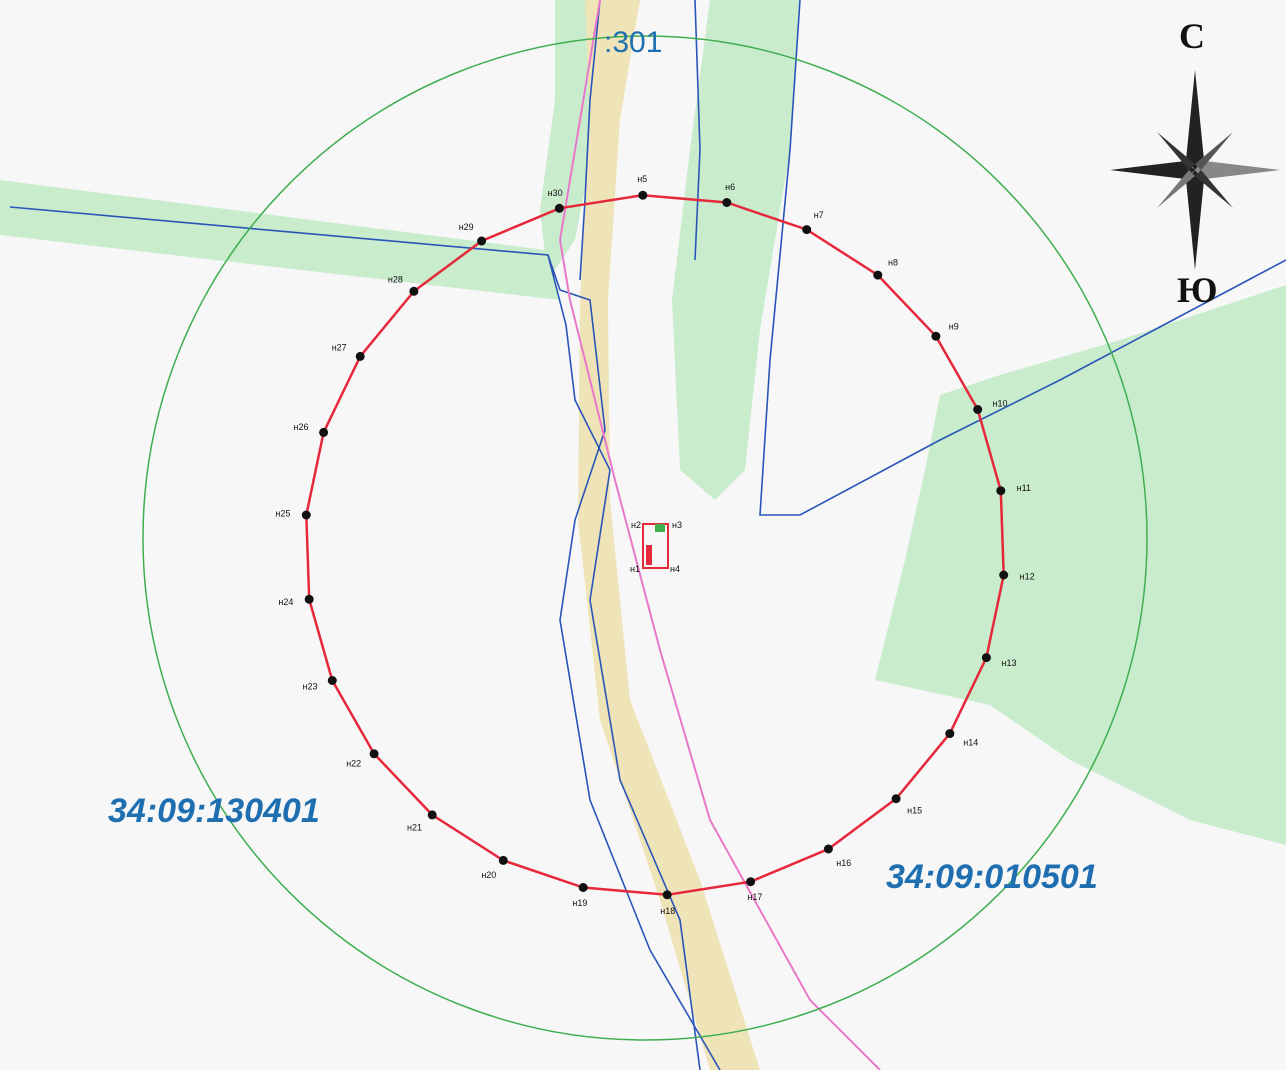  I want to click on compass-diagonal-sw, so click(1176, 189).